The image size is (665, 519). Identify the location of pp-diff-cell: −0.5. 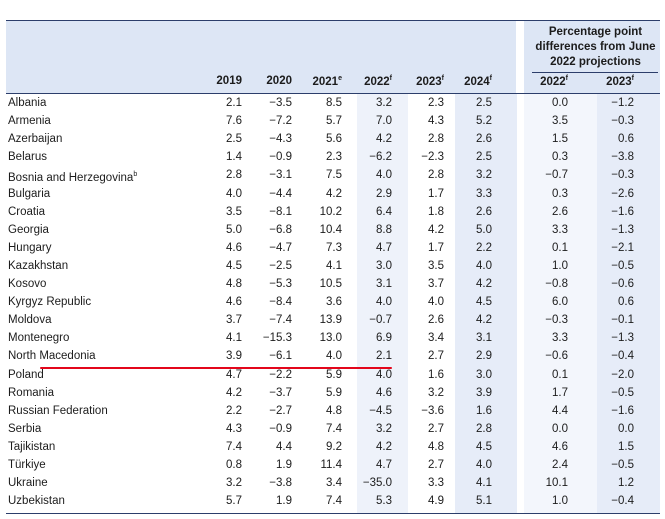
(622, 265).